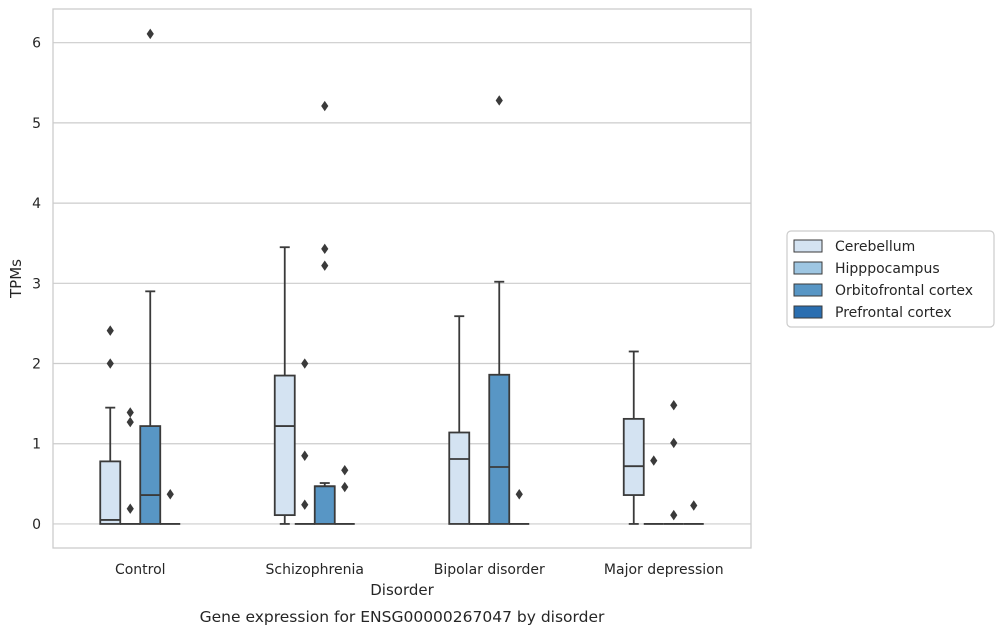 Image resolution: width=1003 pixels, height=634 pixels. What do you see at coordinates (402, 590) in the screenshot?
I see `x-axis-label: Disorder` at bounding box center [402, 590].